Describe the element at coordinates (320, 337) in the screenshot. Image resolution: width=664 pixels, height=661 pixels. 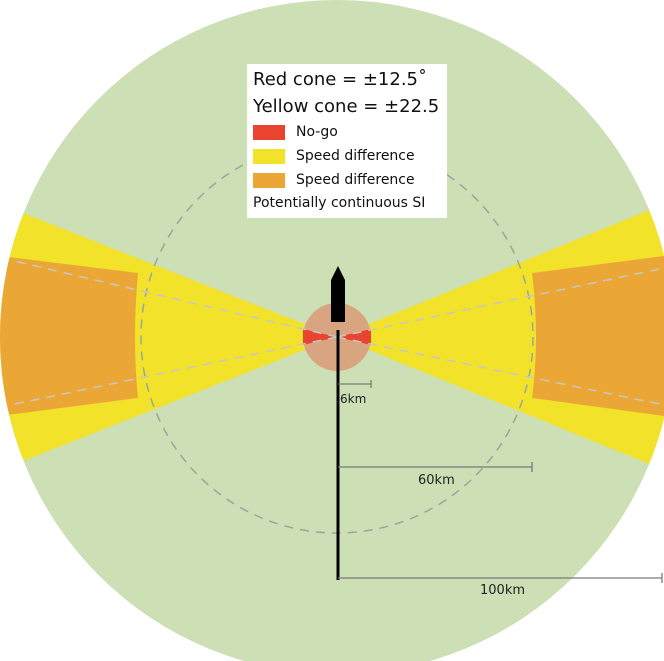
I see `no-go-cone-left` at that location.